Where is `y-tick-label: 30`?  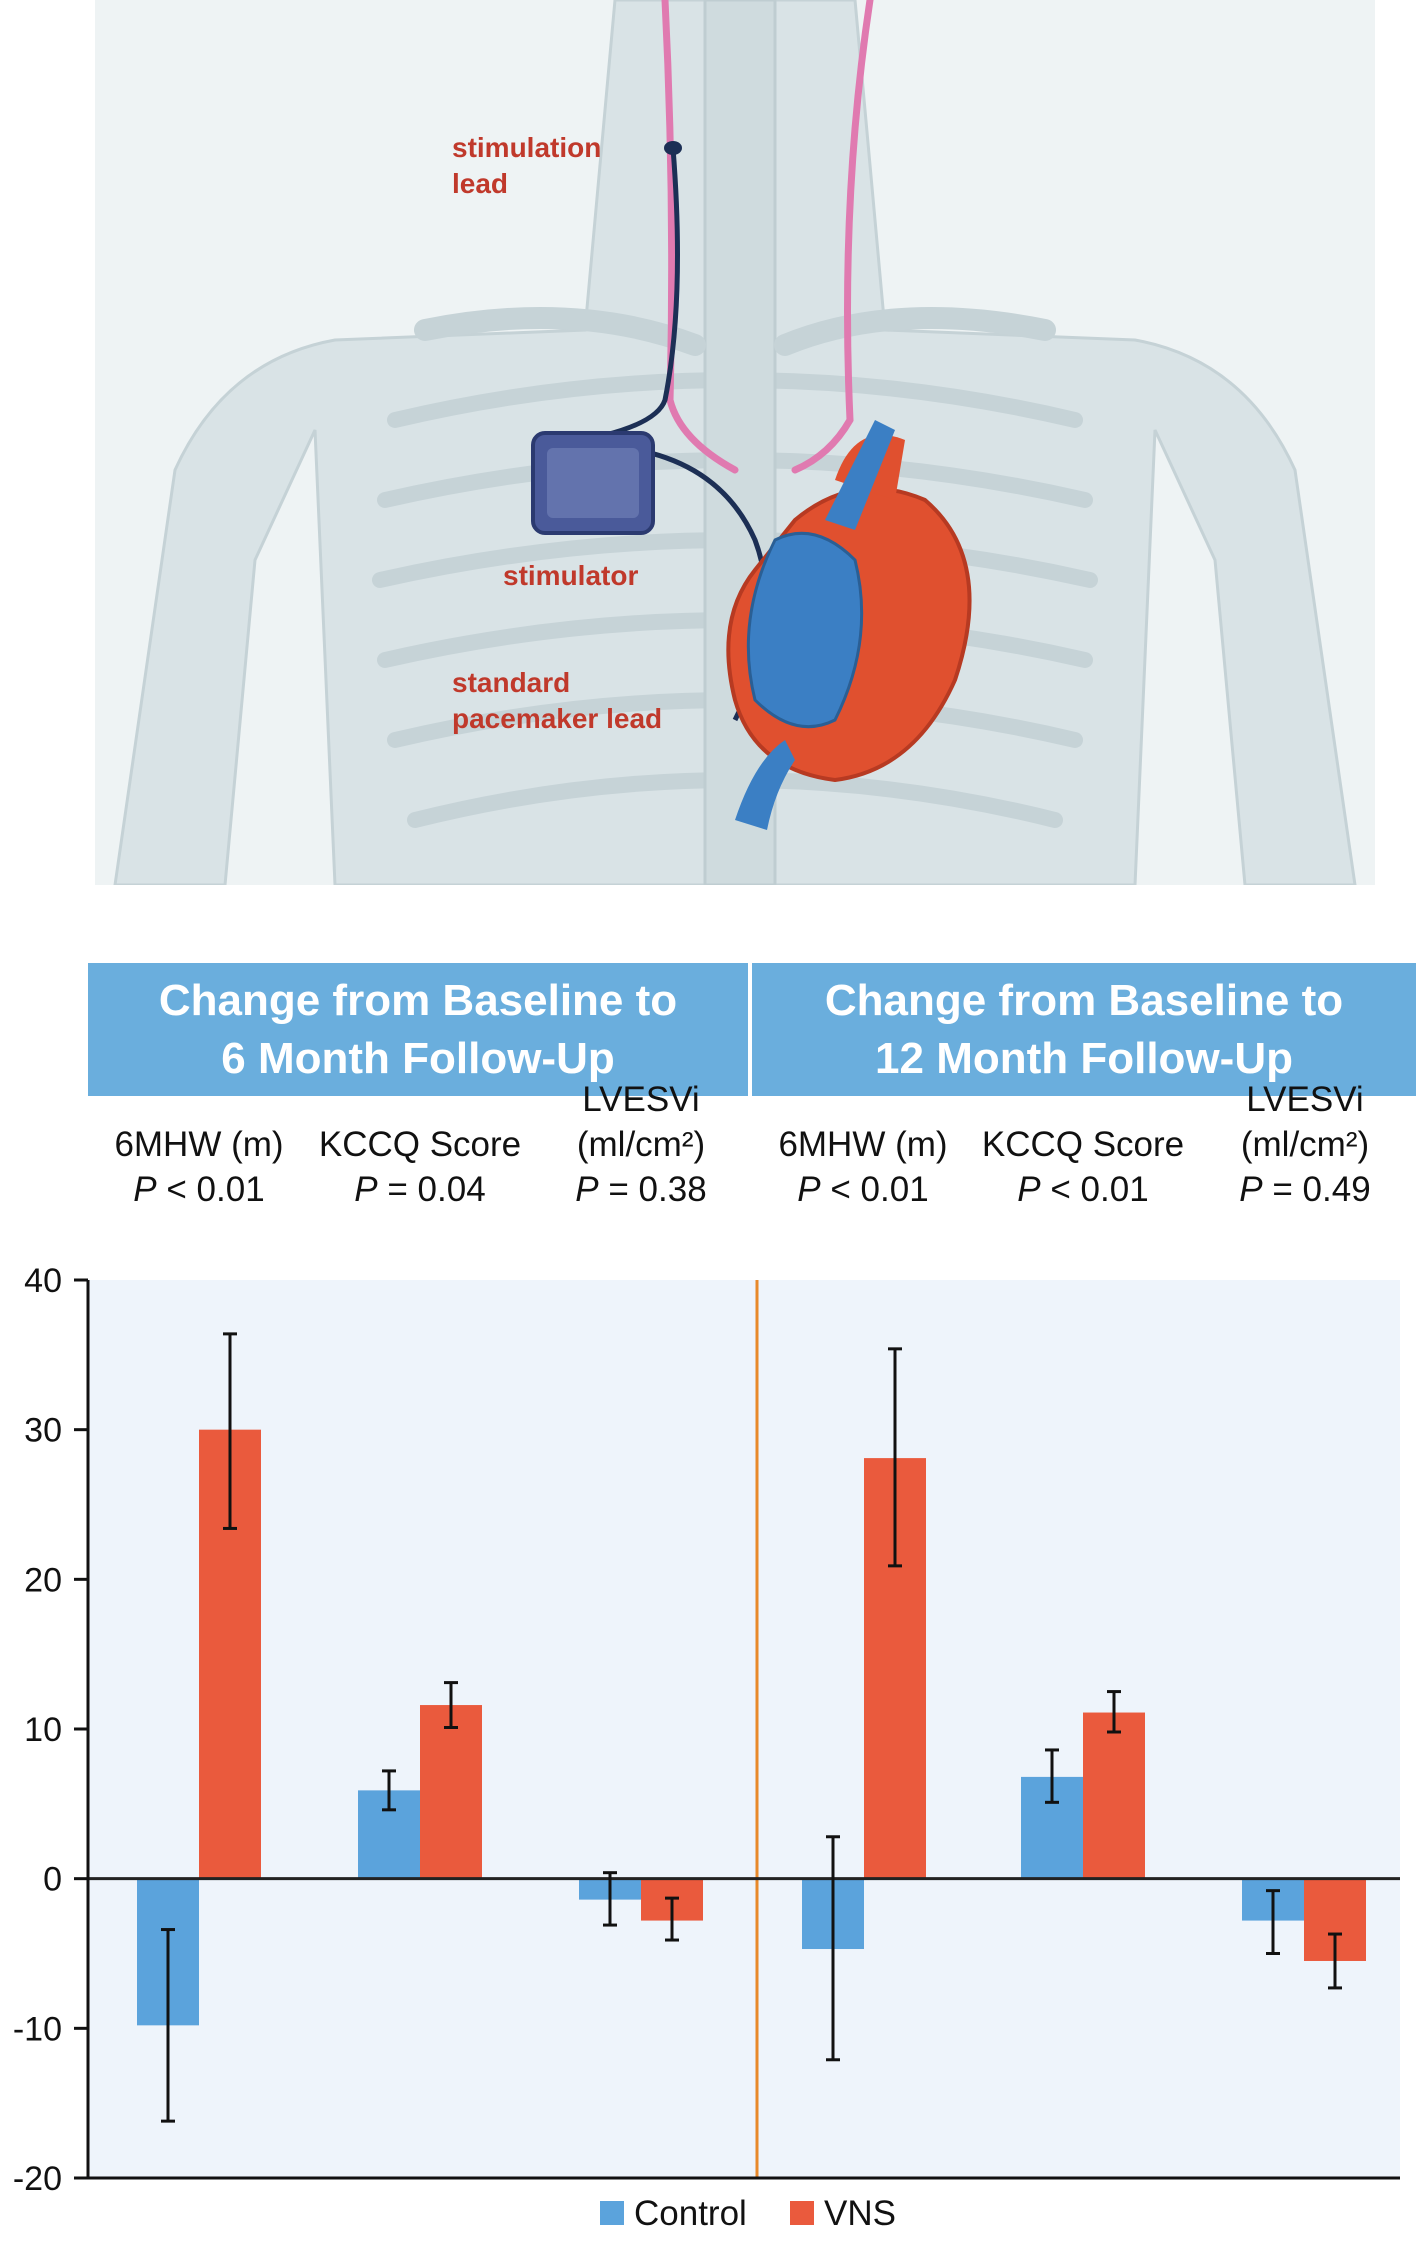
y-tick-label: 30 is located at coordinates (43, 1431).